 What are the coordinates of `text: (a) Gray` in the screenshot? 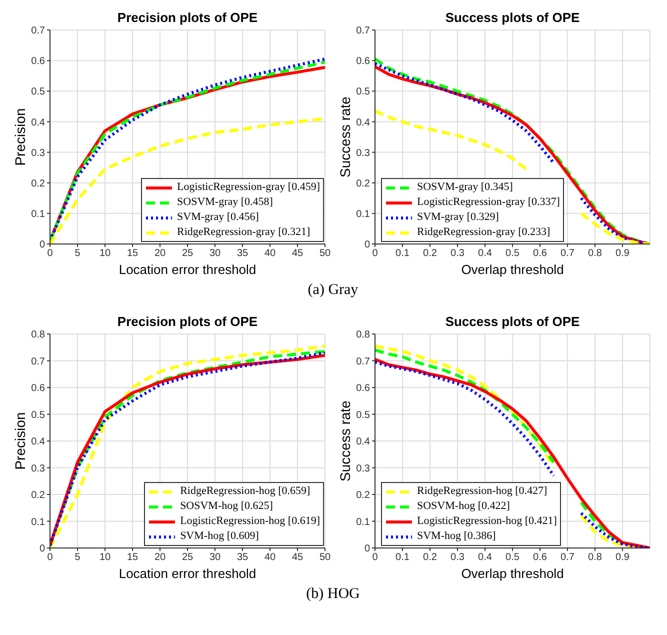 It's located at (333, 290).